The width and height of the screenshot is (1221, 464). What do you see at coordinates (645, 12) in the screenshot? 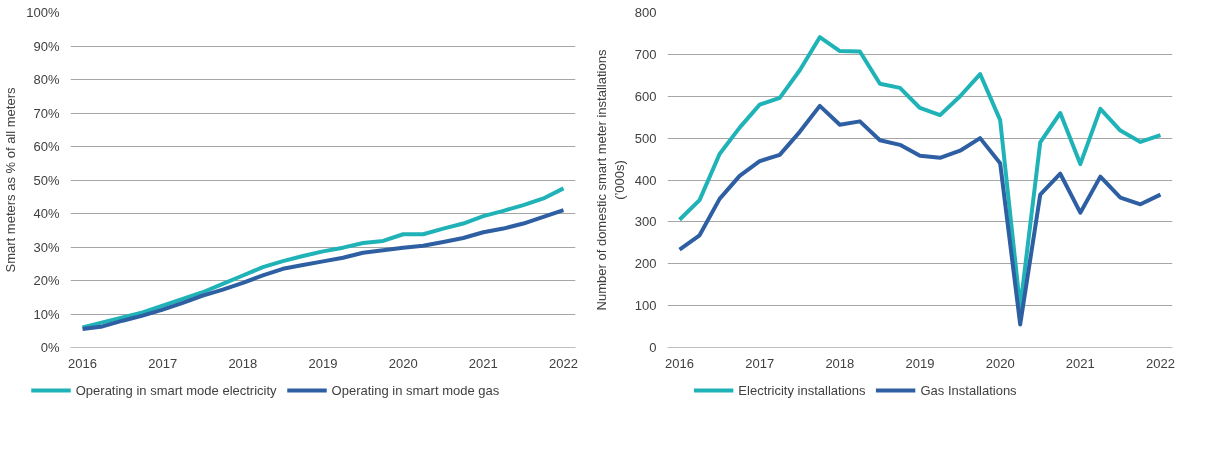
I see `y-tick-label: 800` at bounding box center [645, 12].